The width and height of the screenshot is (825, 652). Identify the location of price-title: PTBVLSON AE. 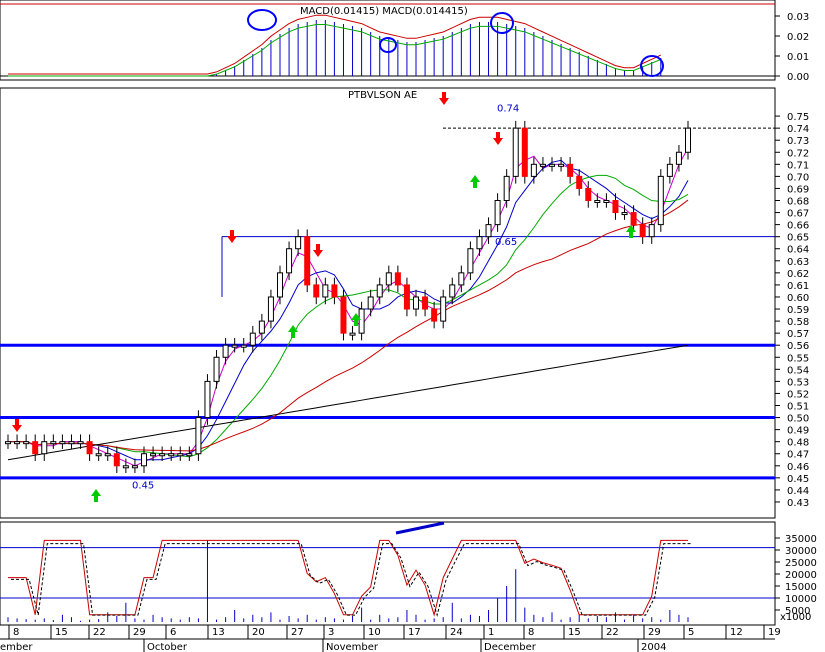
(382, 95).